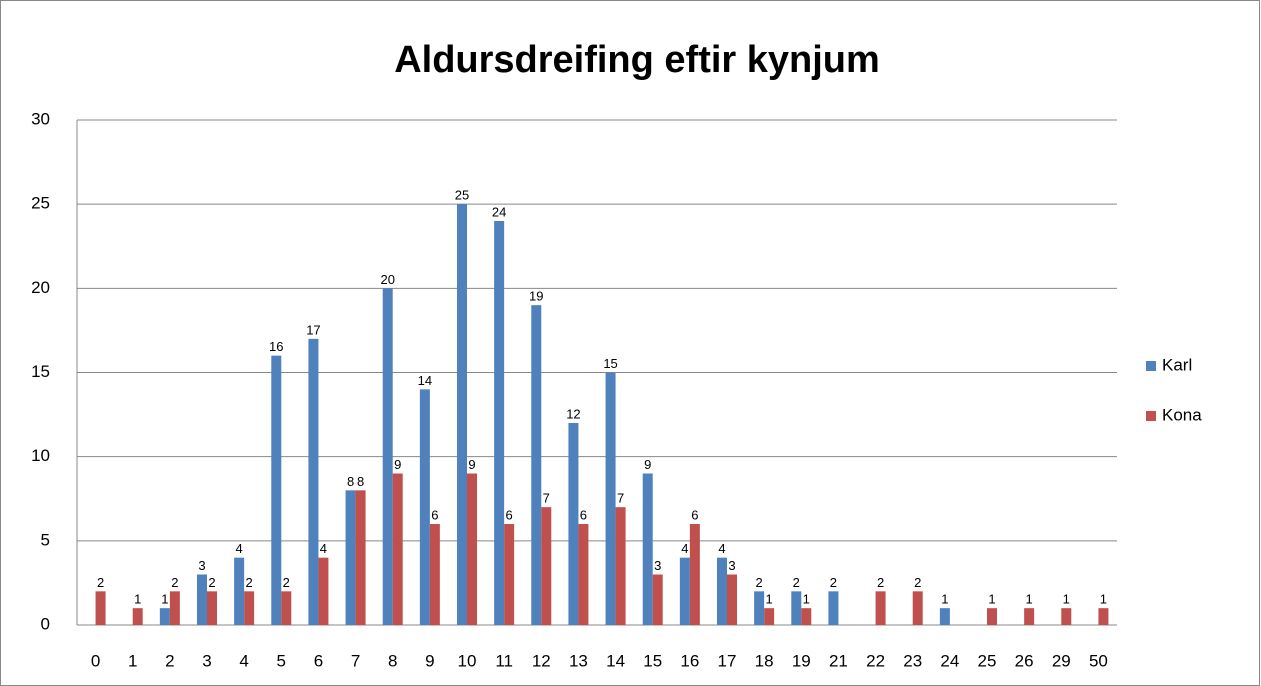 The width and height of the screenshot is (1261, 686). What do you see at coordinates (313, 329) in the screenshot?
I see `data-label: 17` at bounding box center [313, 329].